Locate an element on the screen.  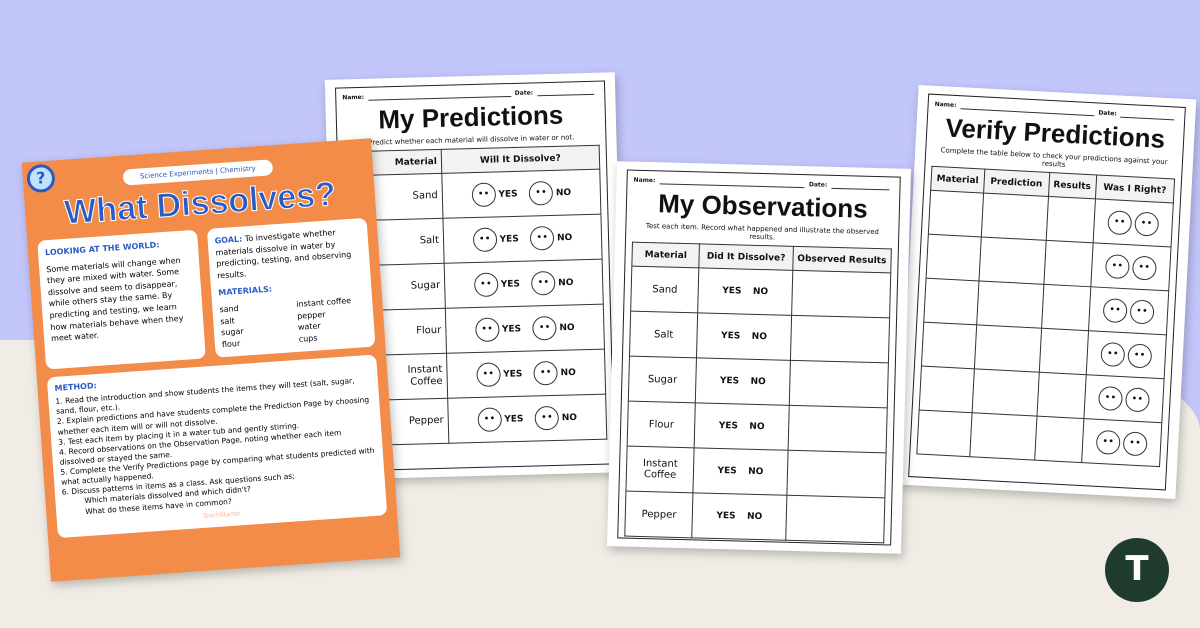
teachstarter-logo: T is located at coordinates (1137, 570).